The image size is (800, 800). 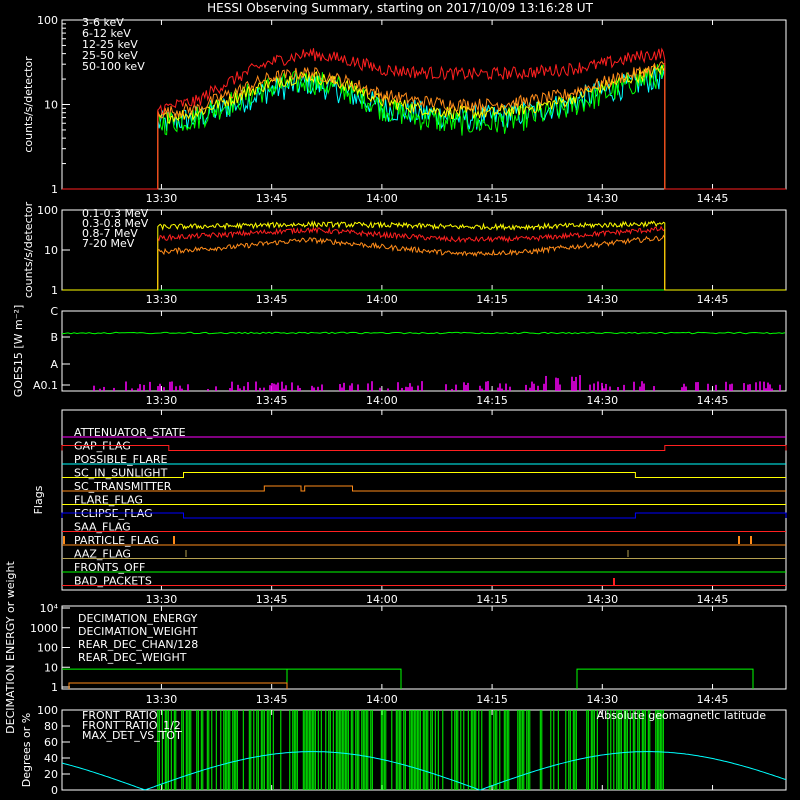 I want to click on y-tick-label: 60, so click(x=51, y=742).